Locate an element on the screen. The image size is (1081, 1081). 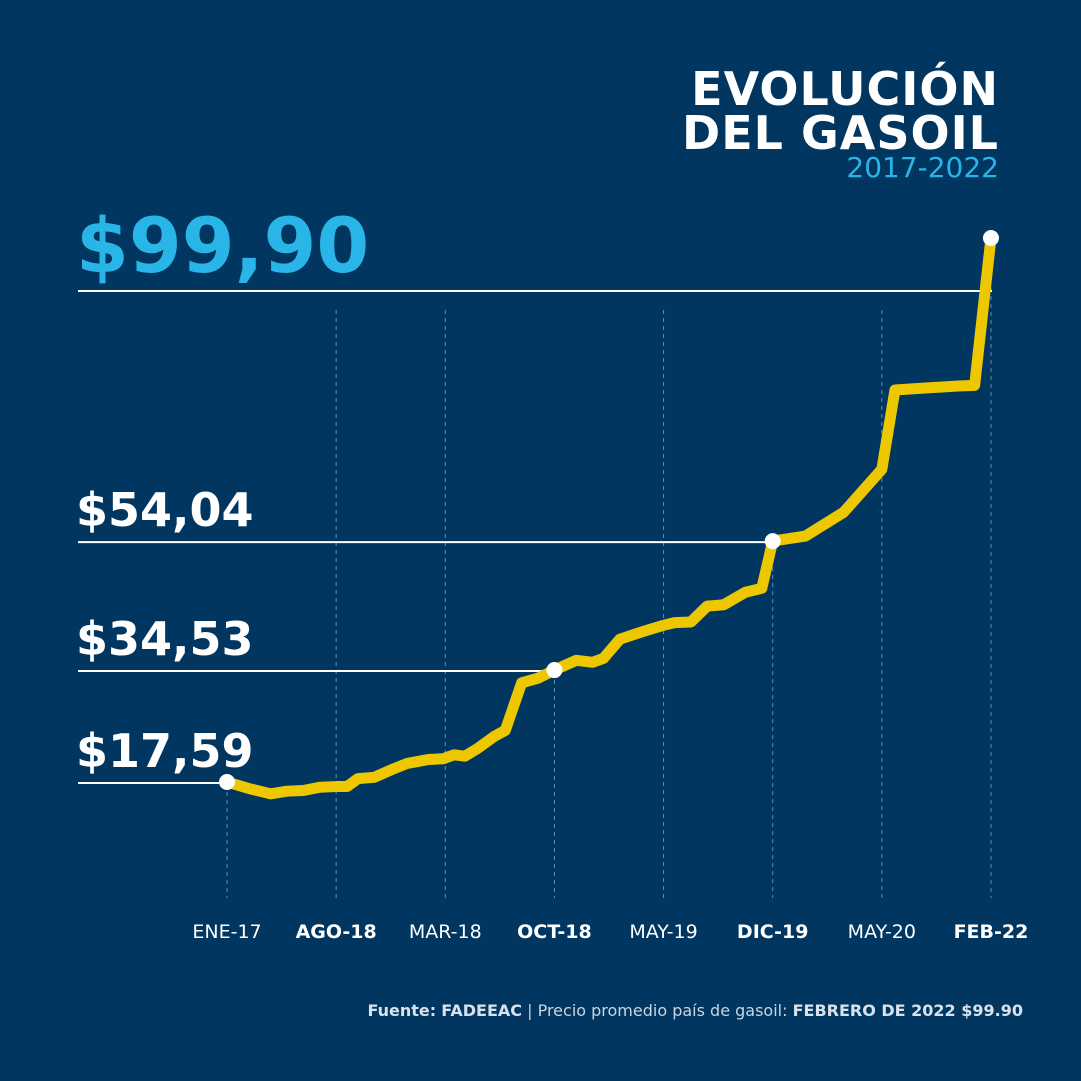
value-label: $34,53 is located at coordinates (165, 639).